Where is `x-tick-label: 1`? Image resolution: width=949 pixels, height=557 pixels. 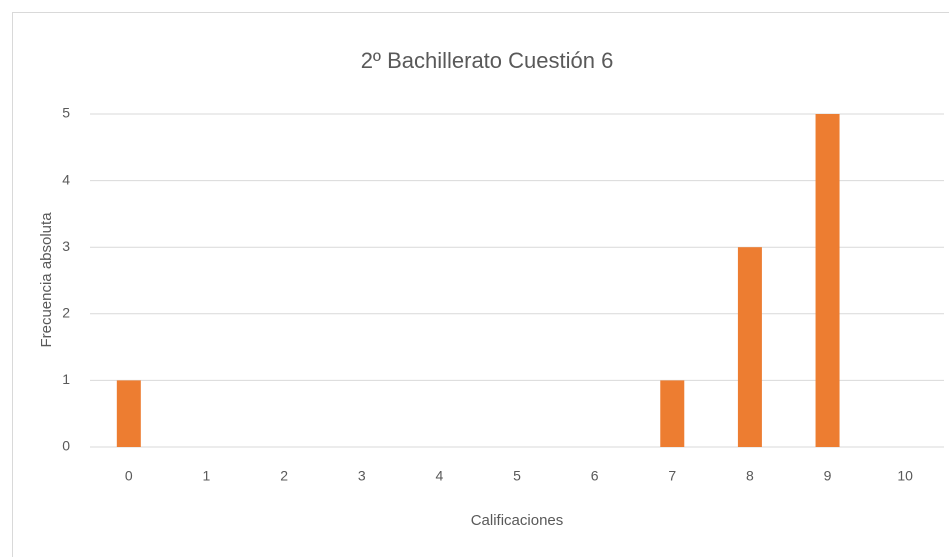 x-tick-label: 1 is located at coordinates (207, 476).